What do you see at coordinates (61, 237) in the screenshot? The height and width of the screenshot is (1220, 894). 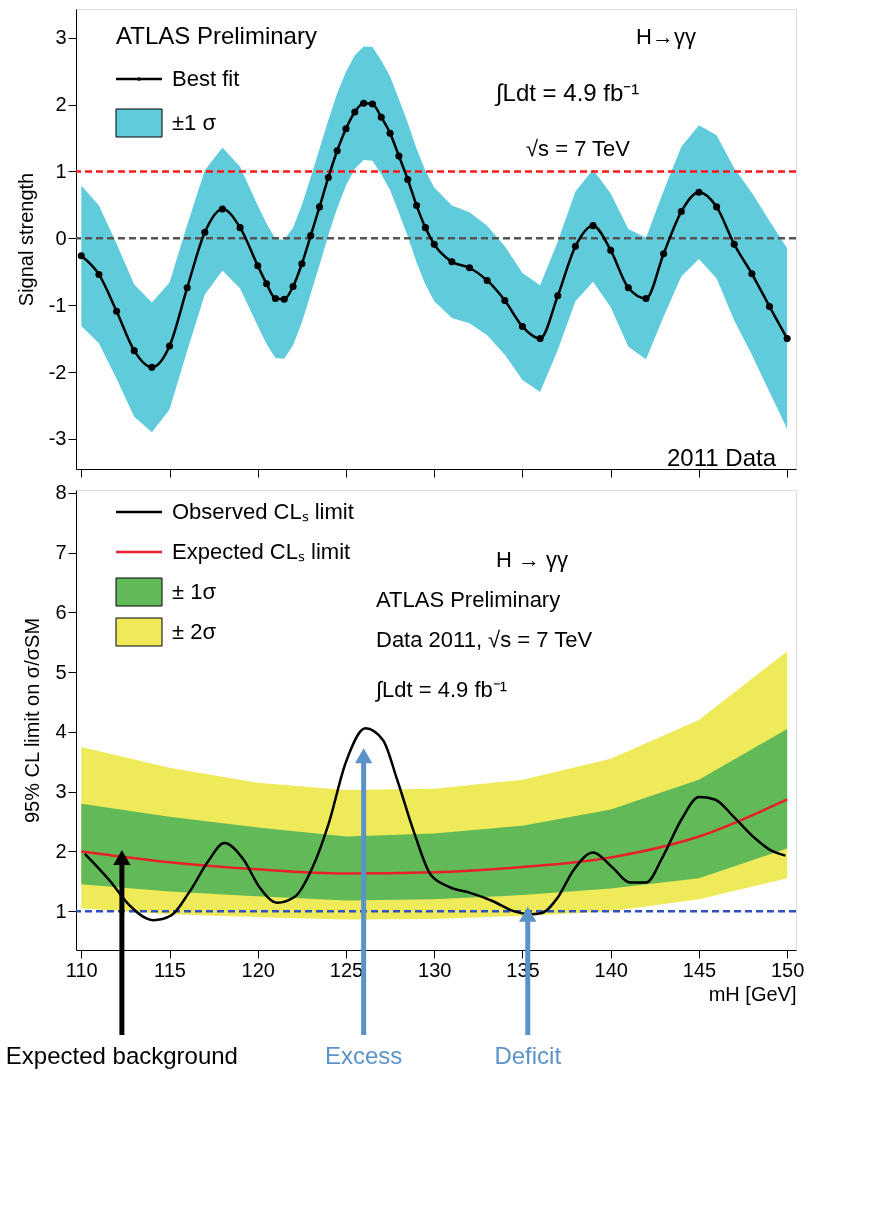 I see `y-tick-label: 0` at bounding box center [61, 237].